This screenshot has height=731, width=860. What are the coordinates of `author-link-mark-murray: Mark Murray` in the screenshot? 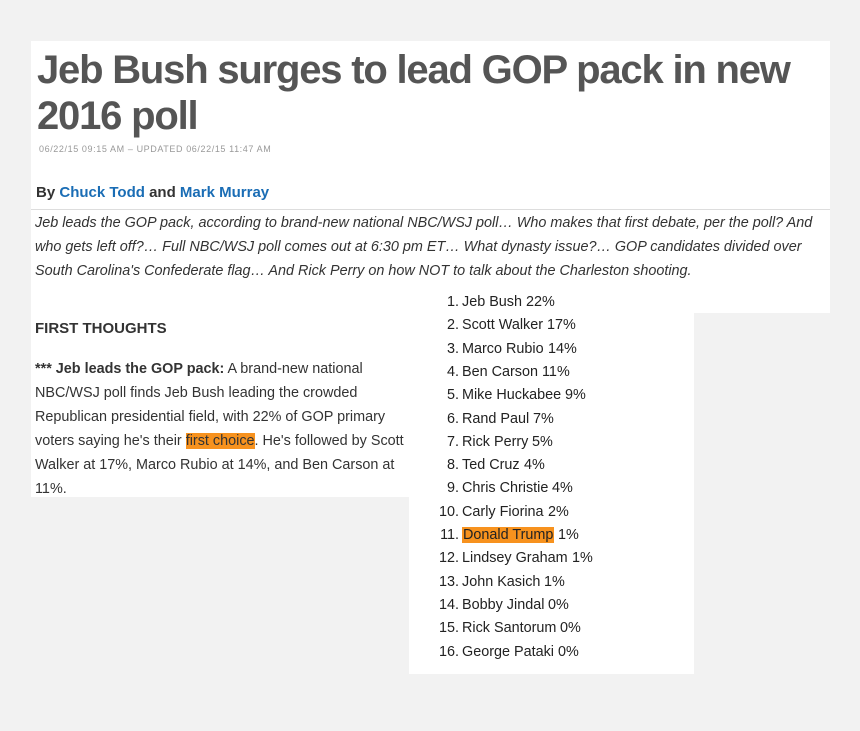 It's located at (224, 192).